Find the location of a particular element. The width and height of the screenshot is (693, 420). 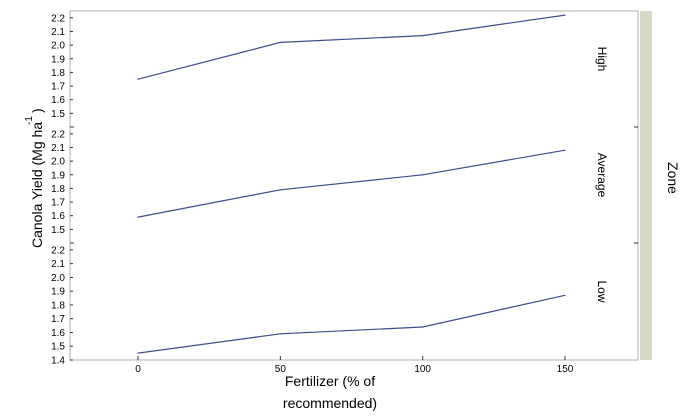

y-tick-label: 1.4 is located at coordinates (58, 361).